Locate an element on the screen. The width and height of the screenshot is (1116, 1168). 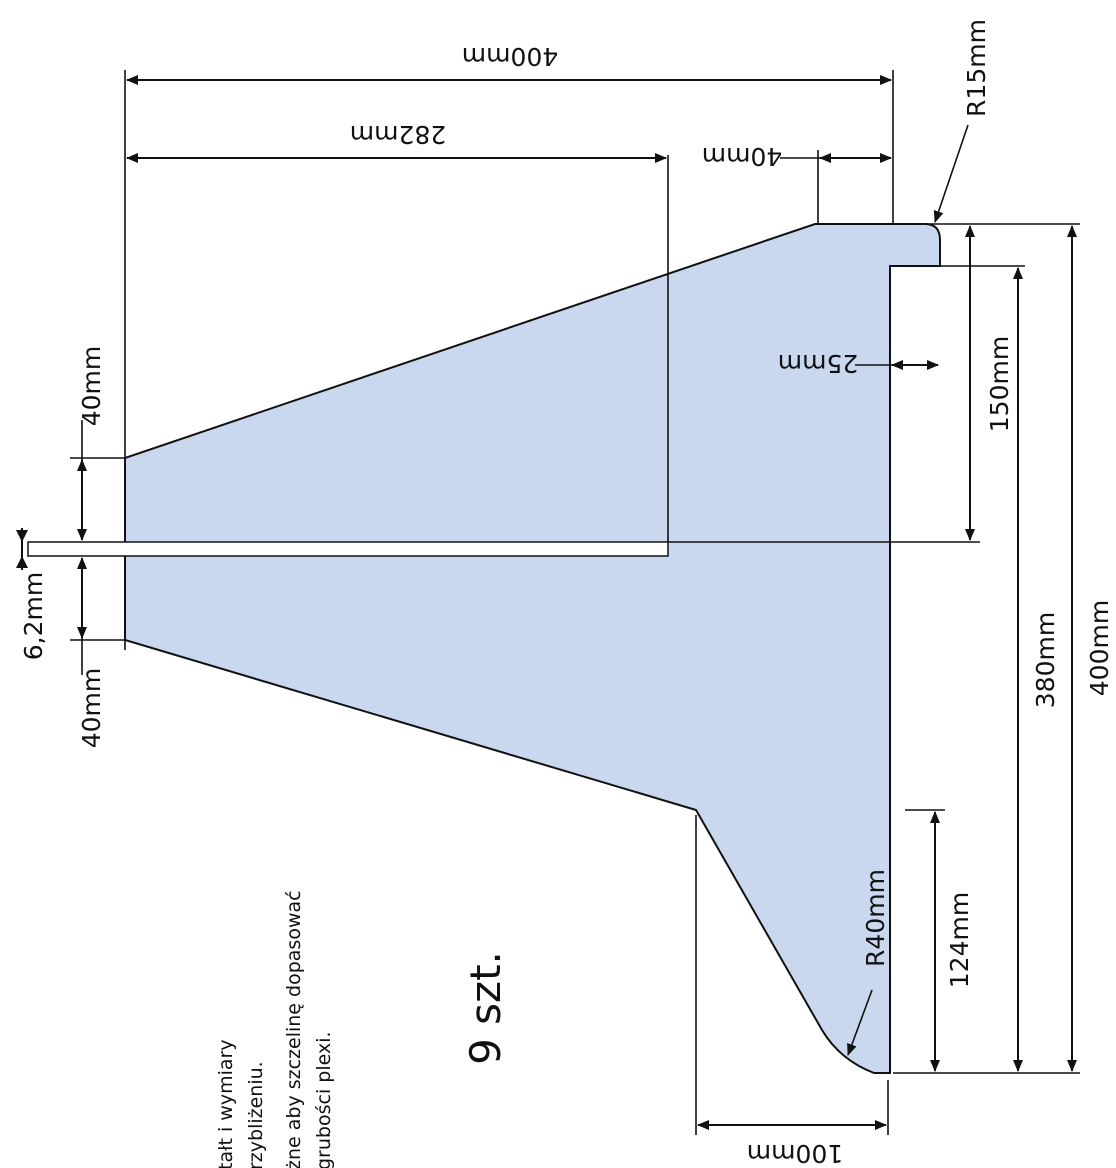
dim-label-25: 25mm is located at coordinates (818, 363).